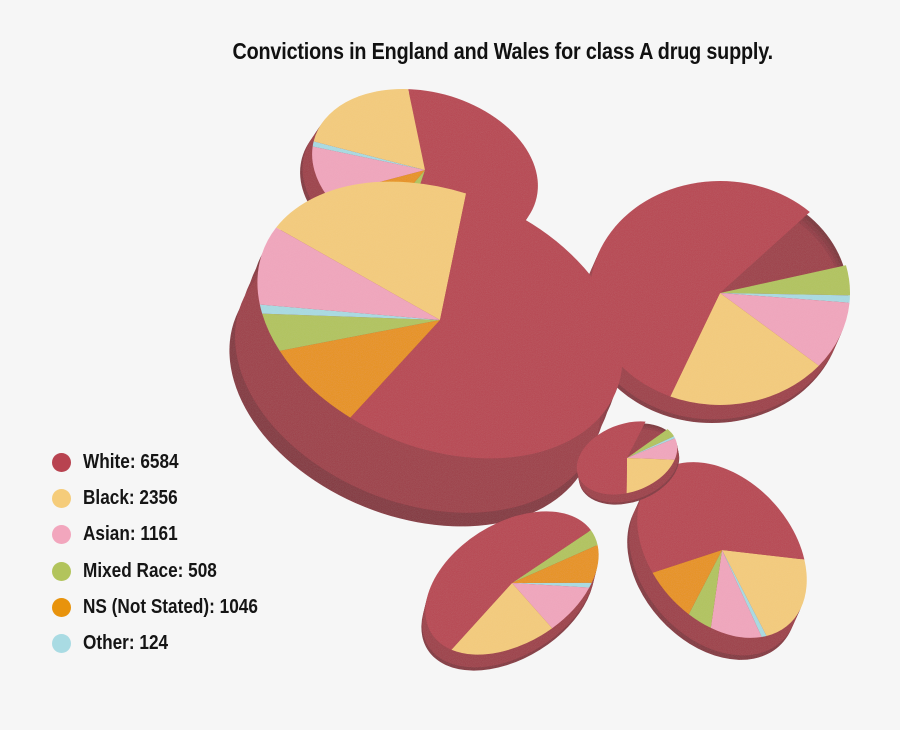 This screenshot has height=730, width=900. Describe the element at coordinates (126, 643) in the screenshot. I see `legend-label: Other: 124` at that location.